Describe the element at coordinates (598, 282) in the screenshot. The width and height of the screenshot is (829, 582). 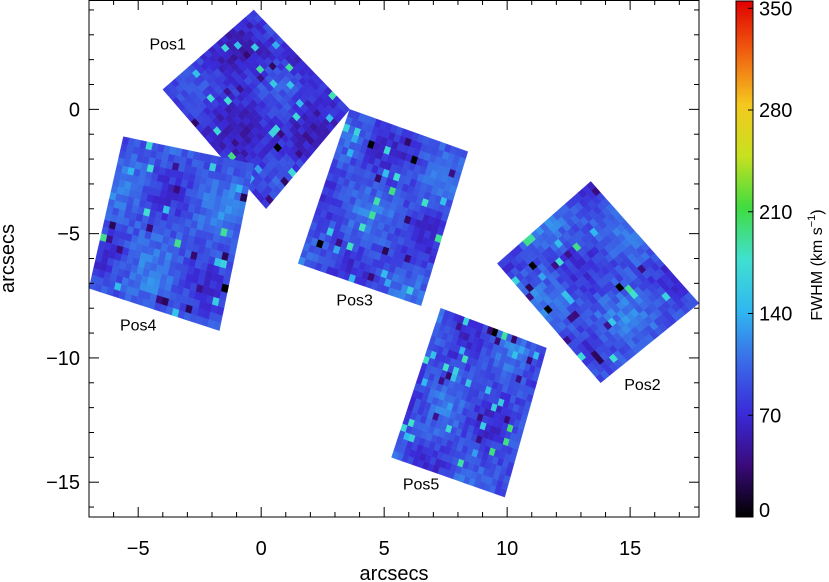
I see `pointing-map-pos2` at that location.